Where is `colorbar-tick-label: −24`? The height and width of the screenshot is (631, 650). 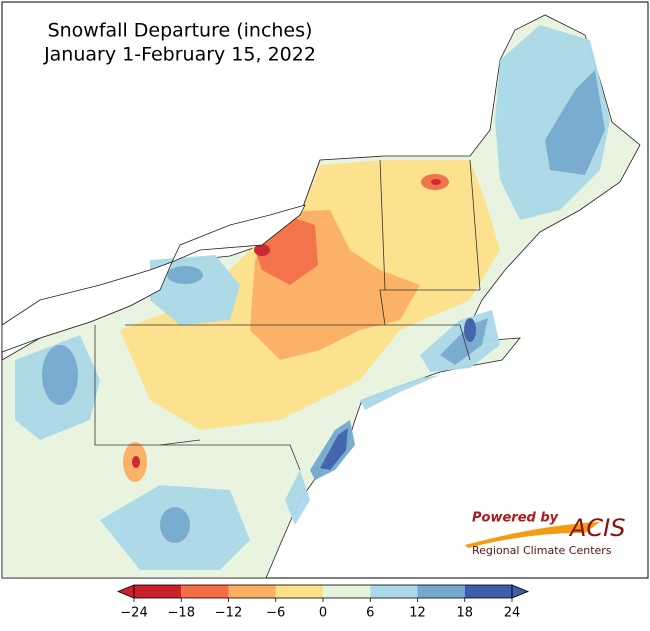 colorbar-tick-label: −24 is located at coordinates (133, 613).